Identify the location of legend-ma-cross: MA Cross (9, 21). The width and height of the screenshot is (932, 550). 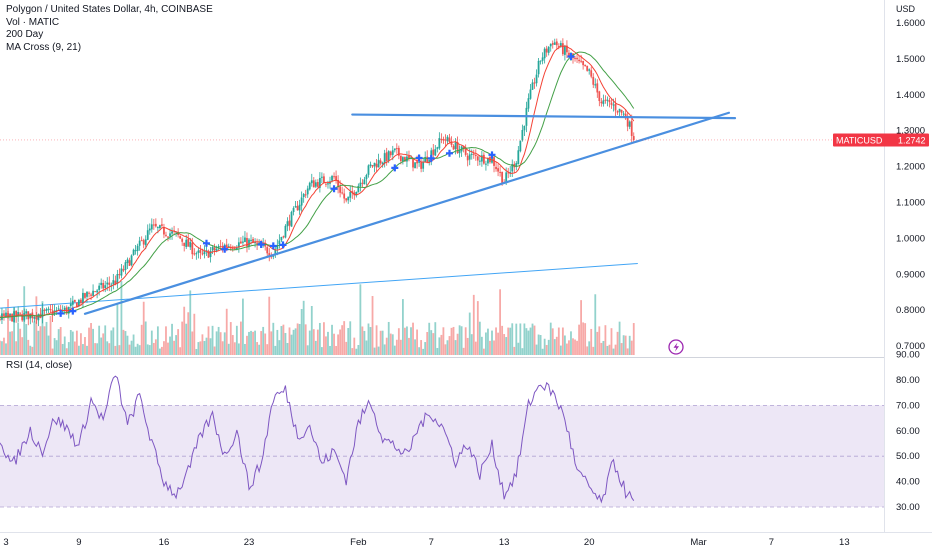
(44, 47).